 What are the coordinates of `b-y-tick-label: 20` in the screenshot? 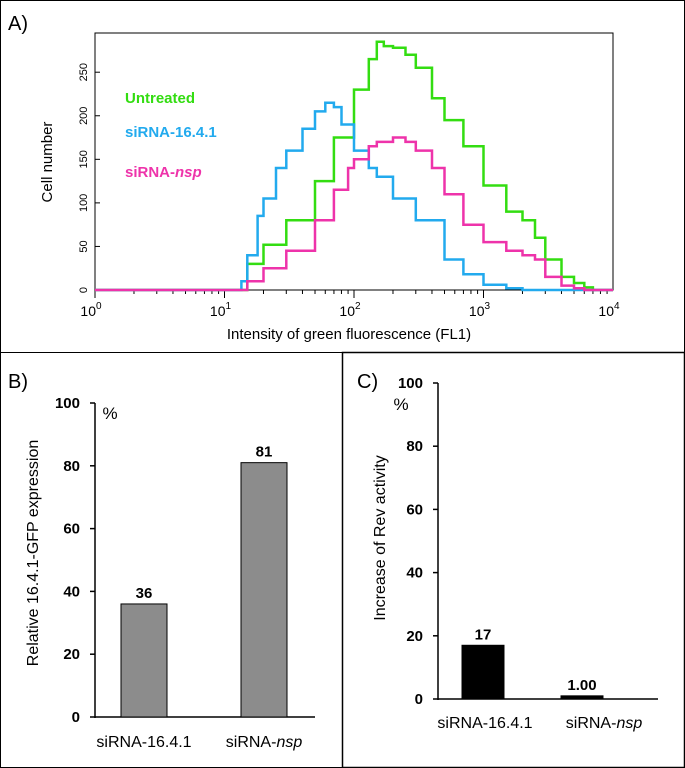 It's located at (71, 654).